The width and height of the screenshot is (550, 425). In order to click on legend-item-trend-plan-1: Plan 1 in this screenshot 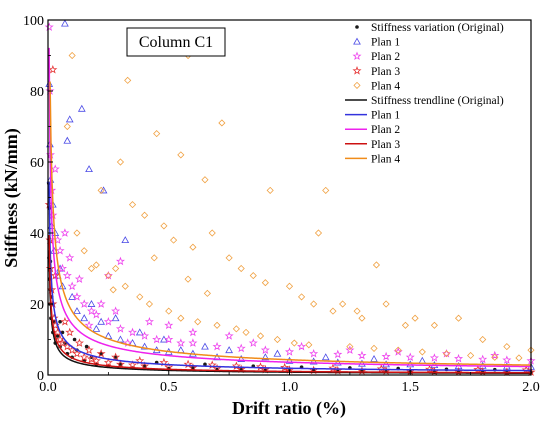, I will do `click(372, 116)`.